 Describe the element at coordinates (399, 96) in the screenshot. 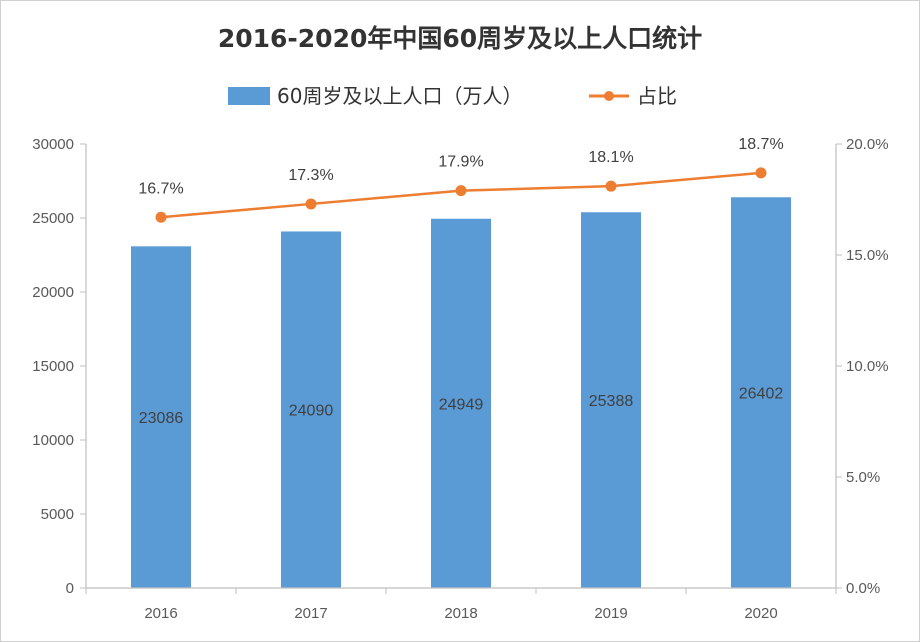

I see `legend-bar-label: 60周岁及以上人口（万人）` at that location.